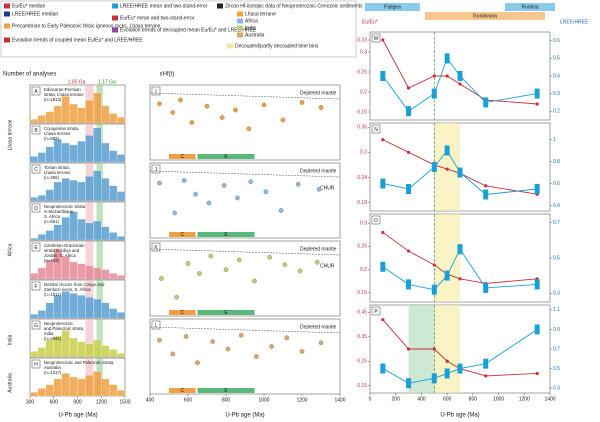 The image size is (600, 422). What do you see at coordinates (250, 28) in the screenshot?
I see `legend-text: India` at bounding box center [250, 28].